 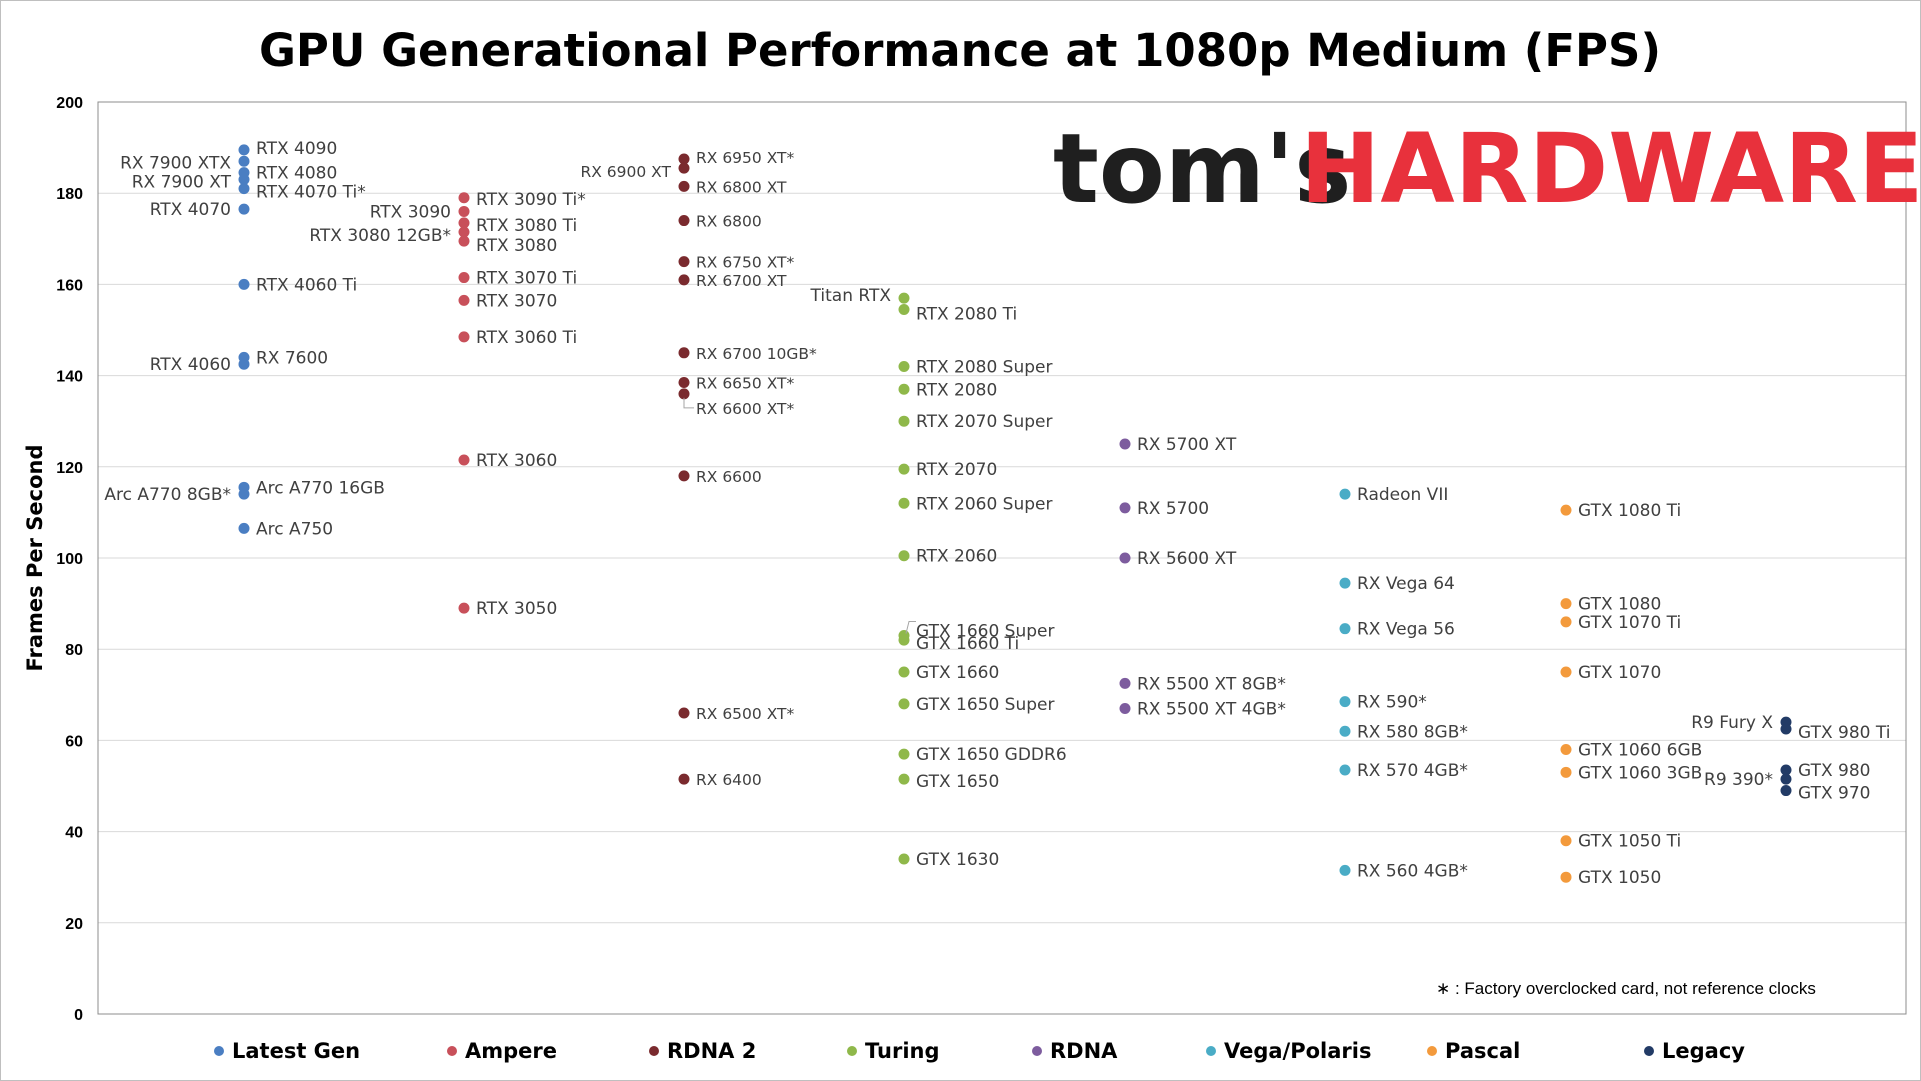 I want to click on point-rx-560-4gb, so click(x=1345, y=870).